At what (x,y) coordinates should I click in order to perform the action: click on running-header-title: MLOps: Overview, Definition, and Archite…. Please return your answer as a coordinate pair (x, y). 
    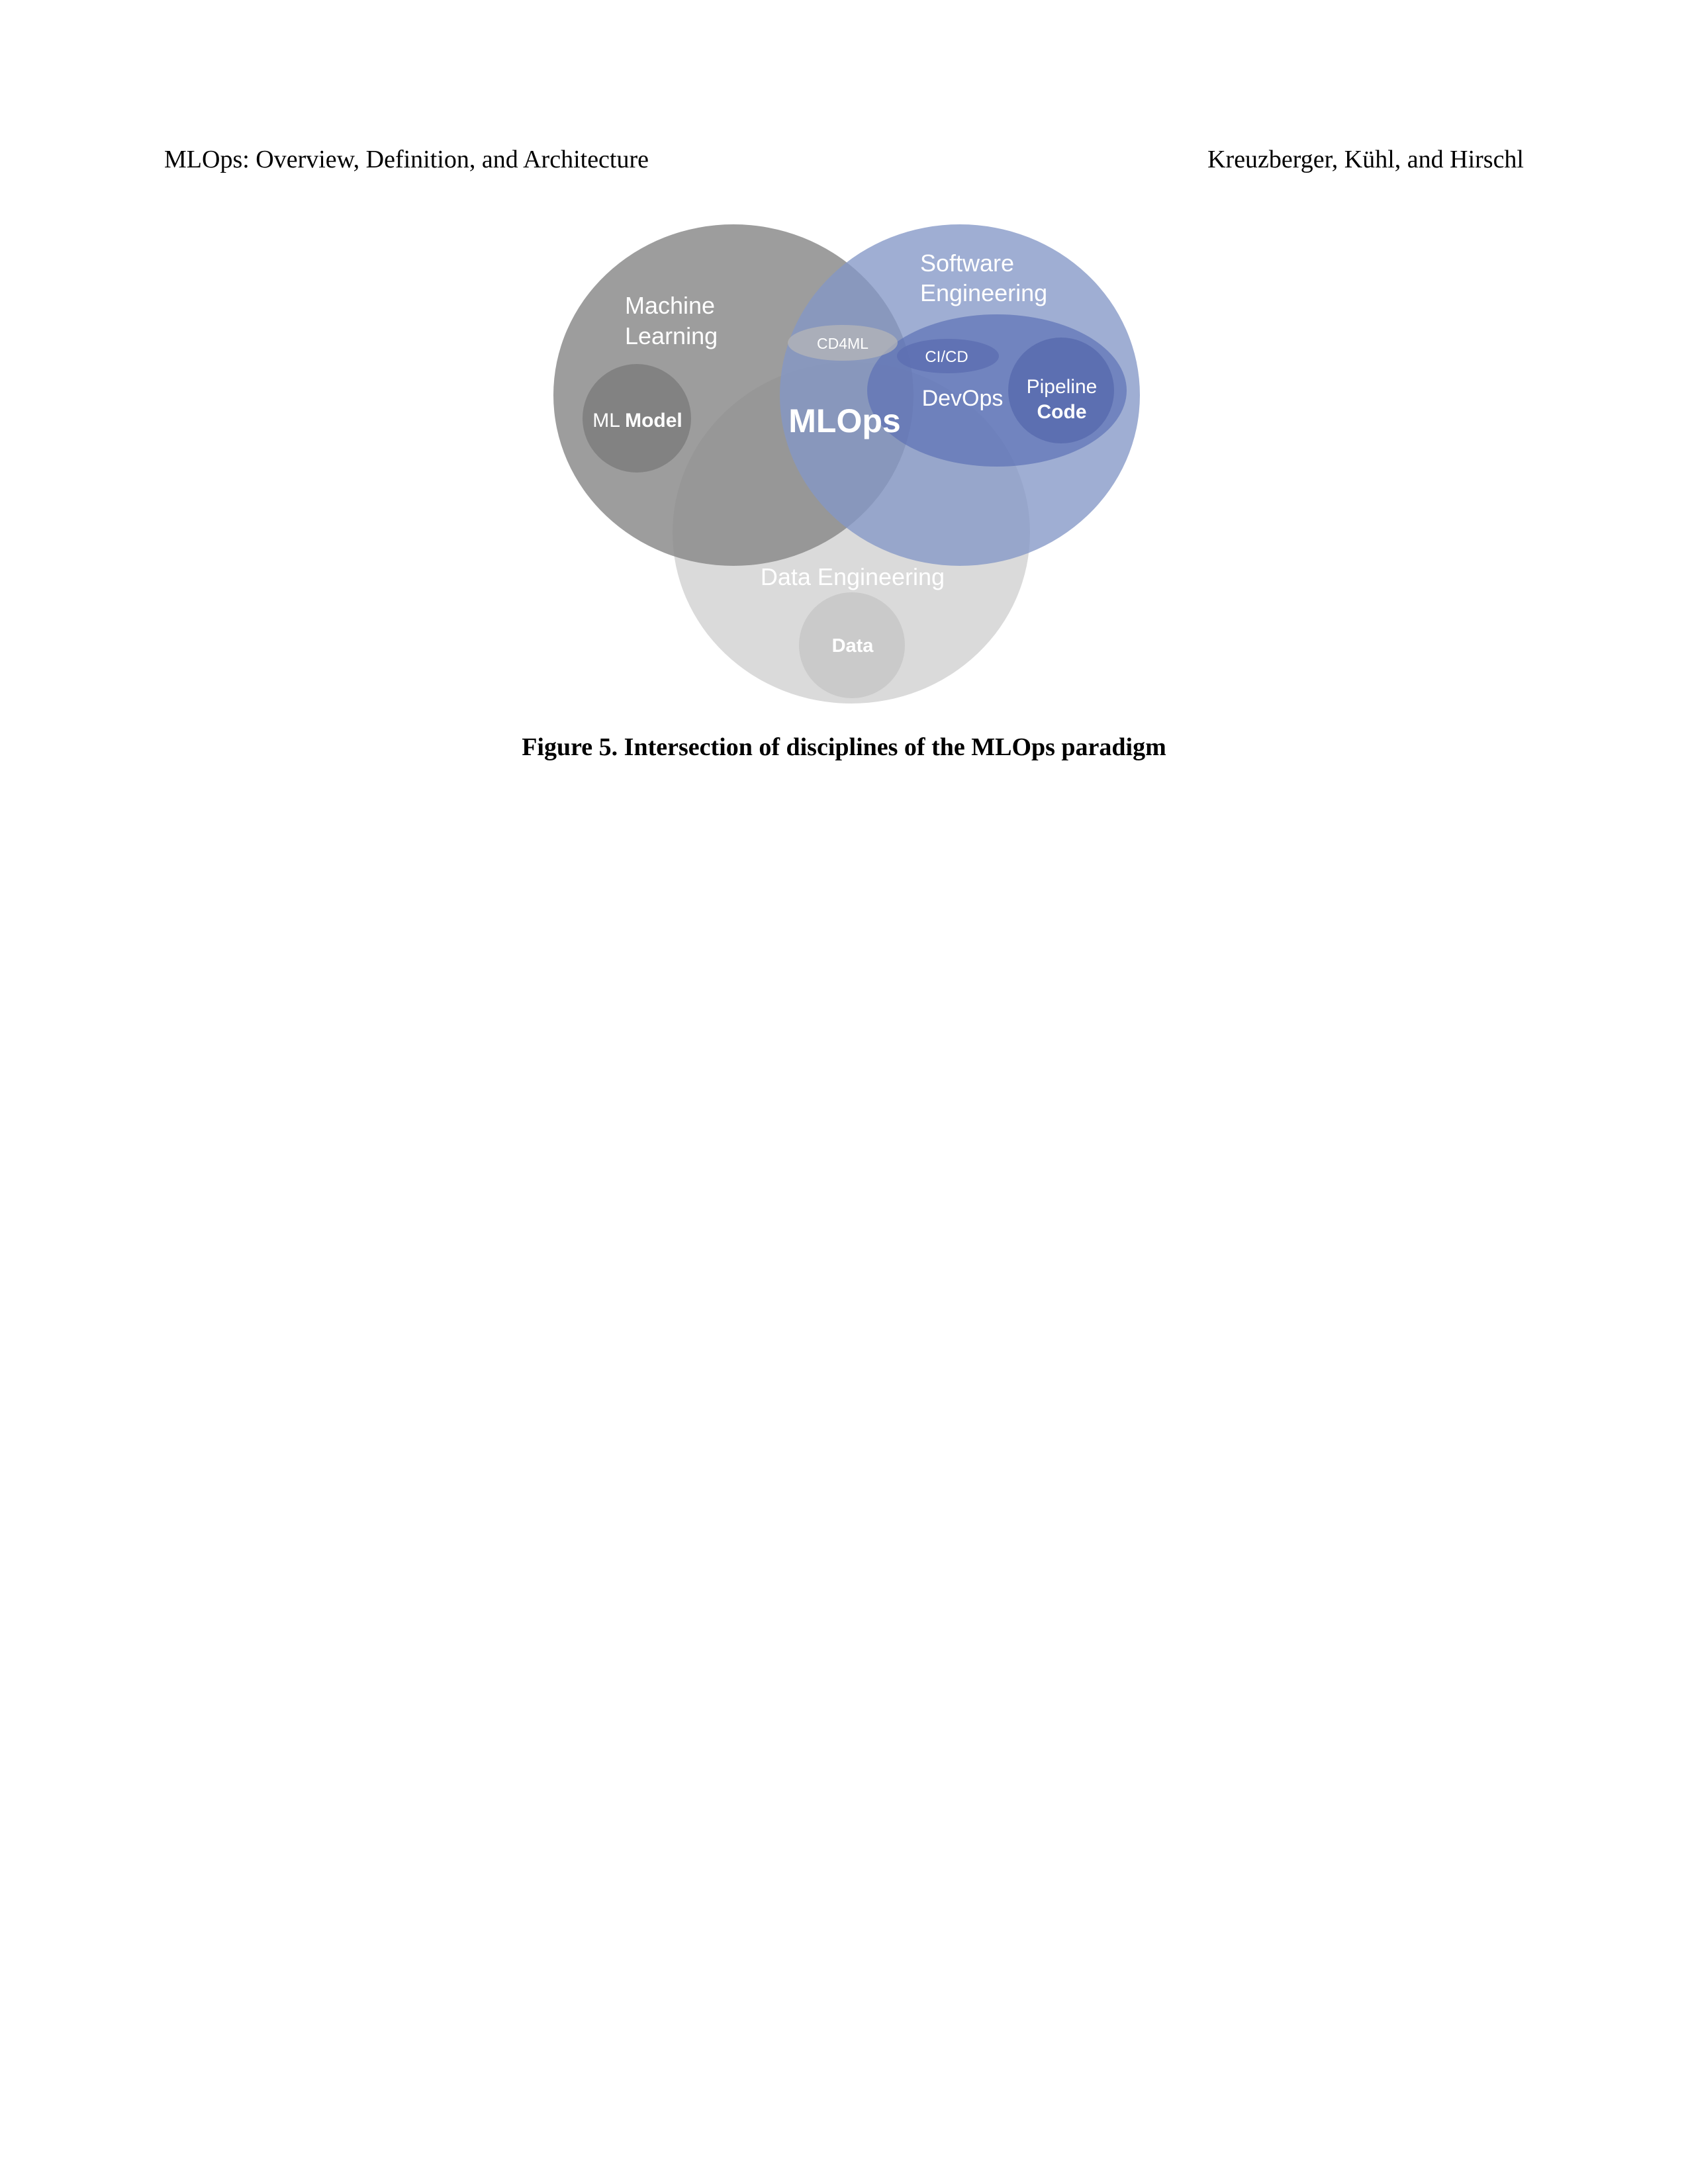
    Looking at the image, I should click on (406, 159).